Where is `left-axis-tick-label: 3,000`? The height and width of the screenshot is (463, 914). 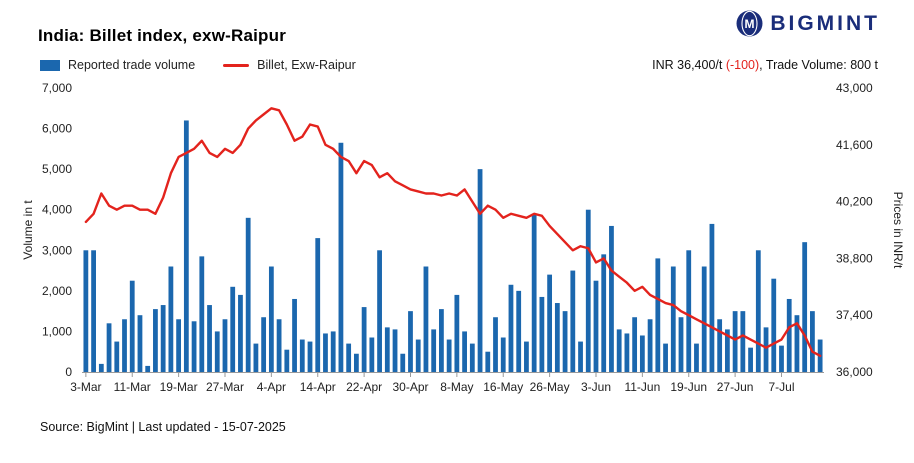
left-axis-tick-label: 3,000 is located at coordinates (57, 250).